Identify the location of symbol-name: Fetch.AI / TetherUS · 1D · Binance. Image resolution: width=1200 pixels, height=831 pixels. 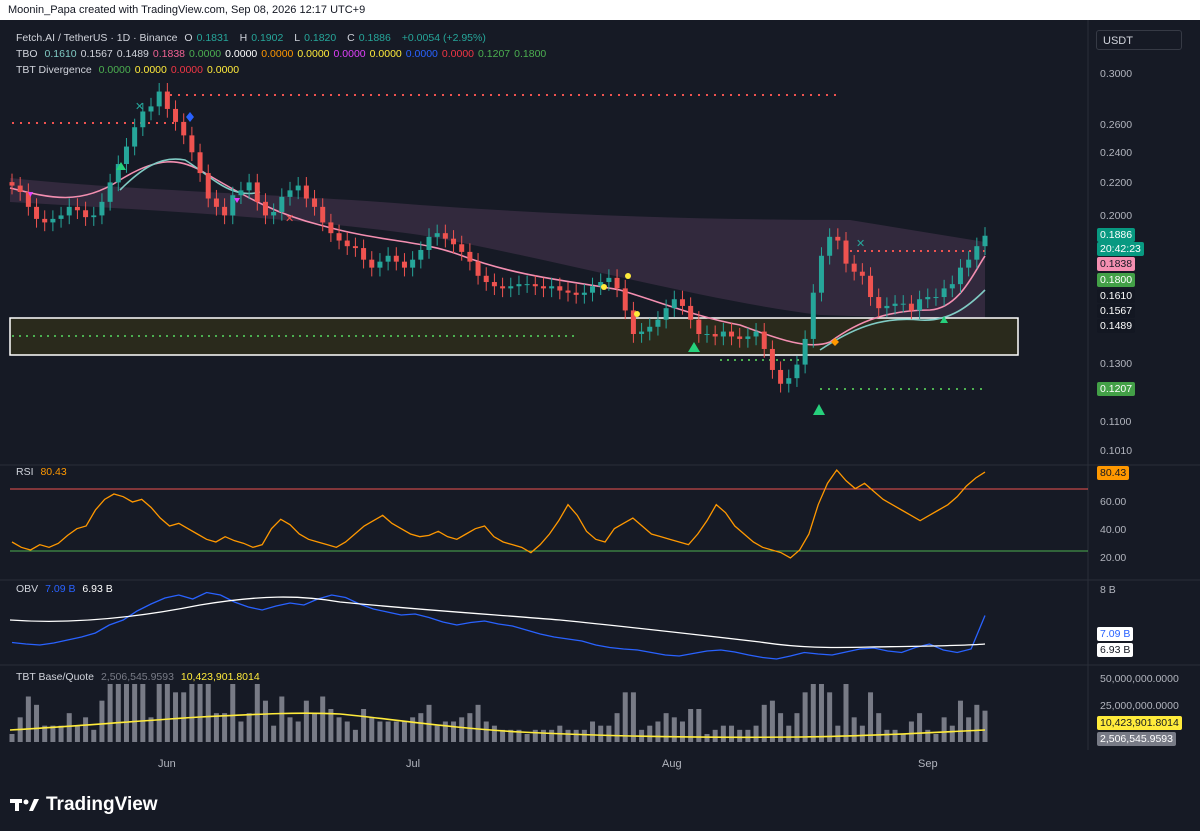
(97, 38).